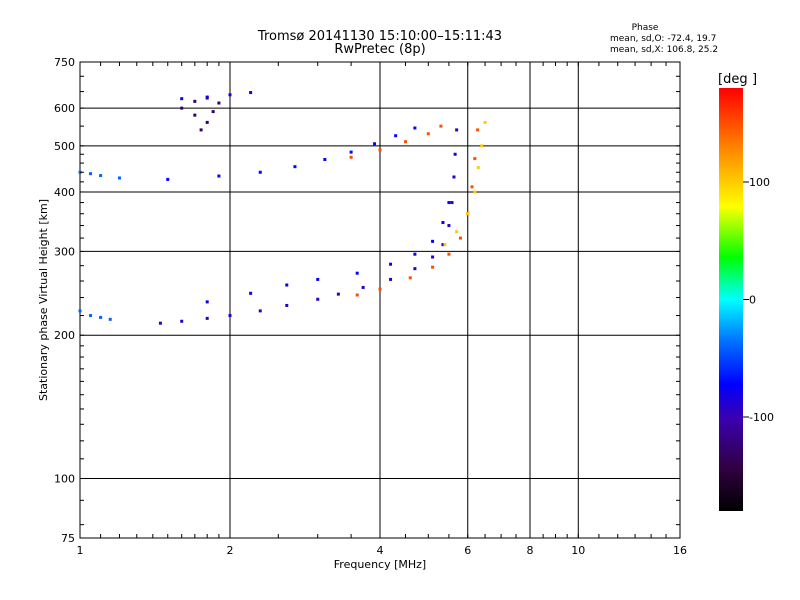 This screenshot has width=800, height=600. What do you see at coordinates (467, 550) in the screenshot?
I see `x-tick-label: 6` at bounding box center [467, 550].